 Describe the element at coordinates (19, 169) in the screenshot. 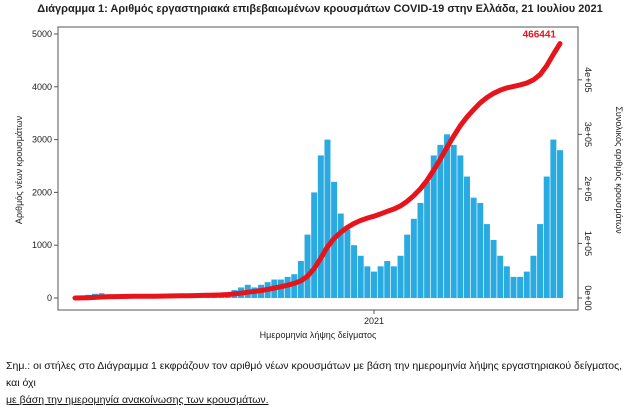

I see `y-axis-label: Αριθμός νέων κρουσμάτων` at that location.